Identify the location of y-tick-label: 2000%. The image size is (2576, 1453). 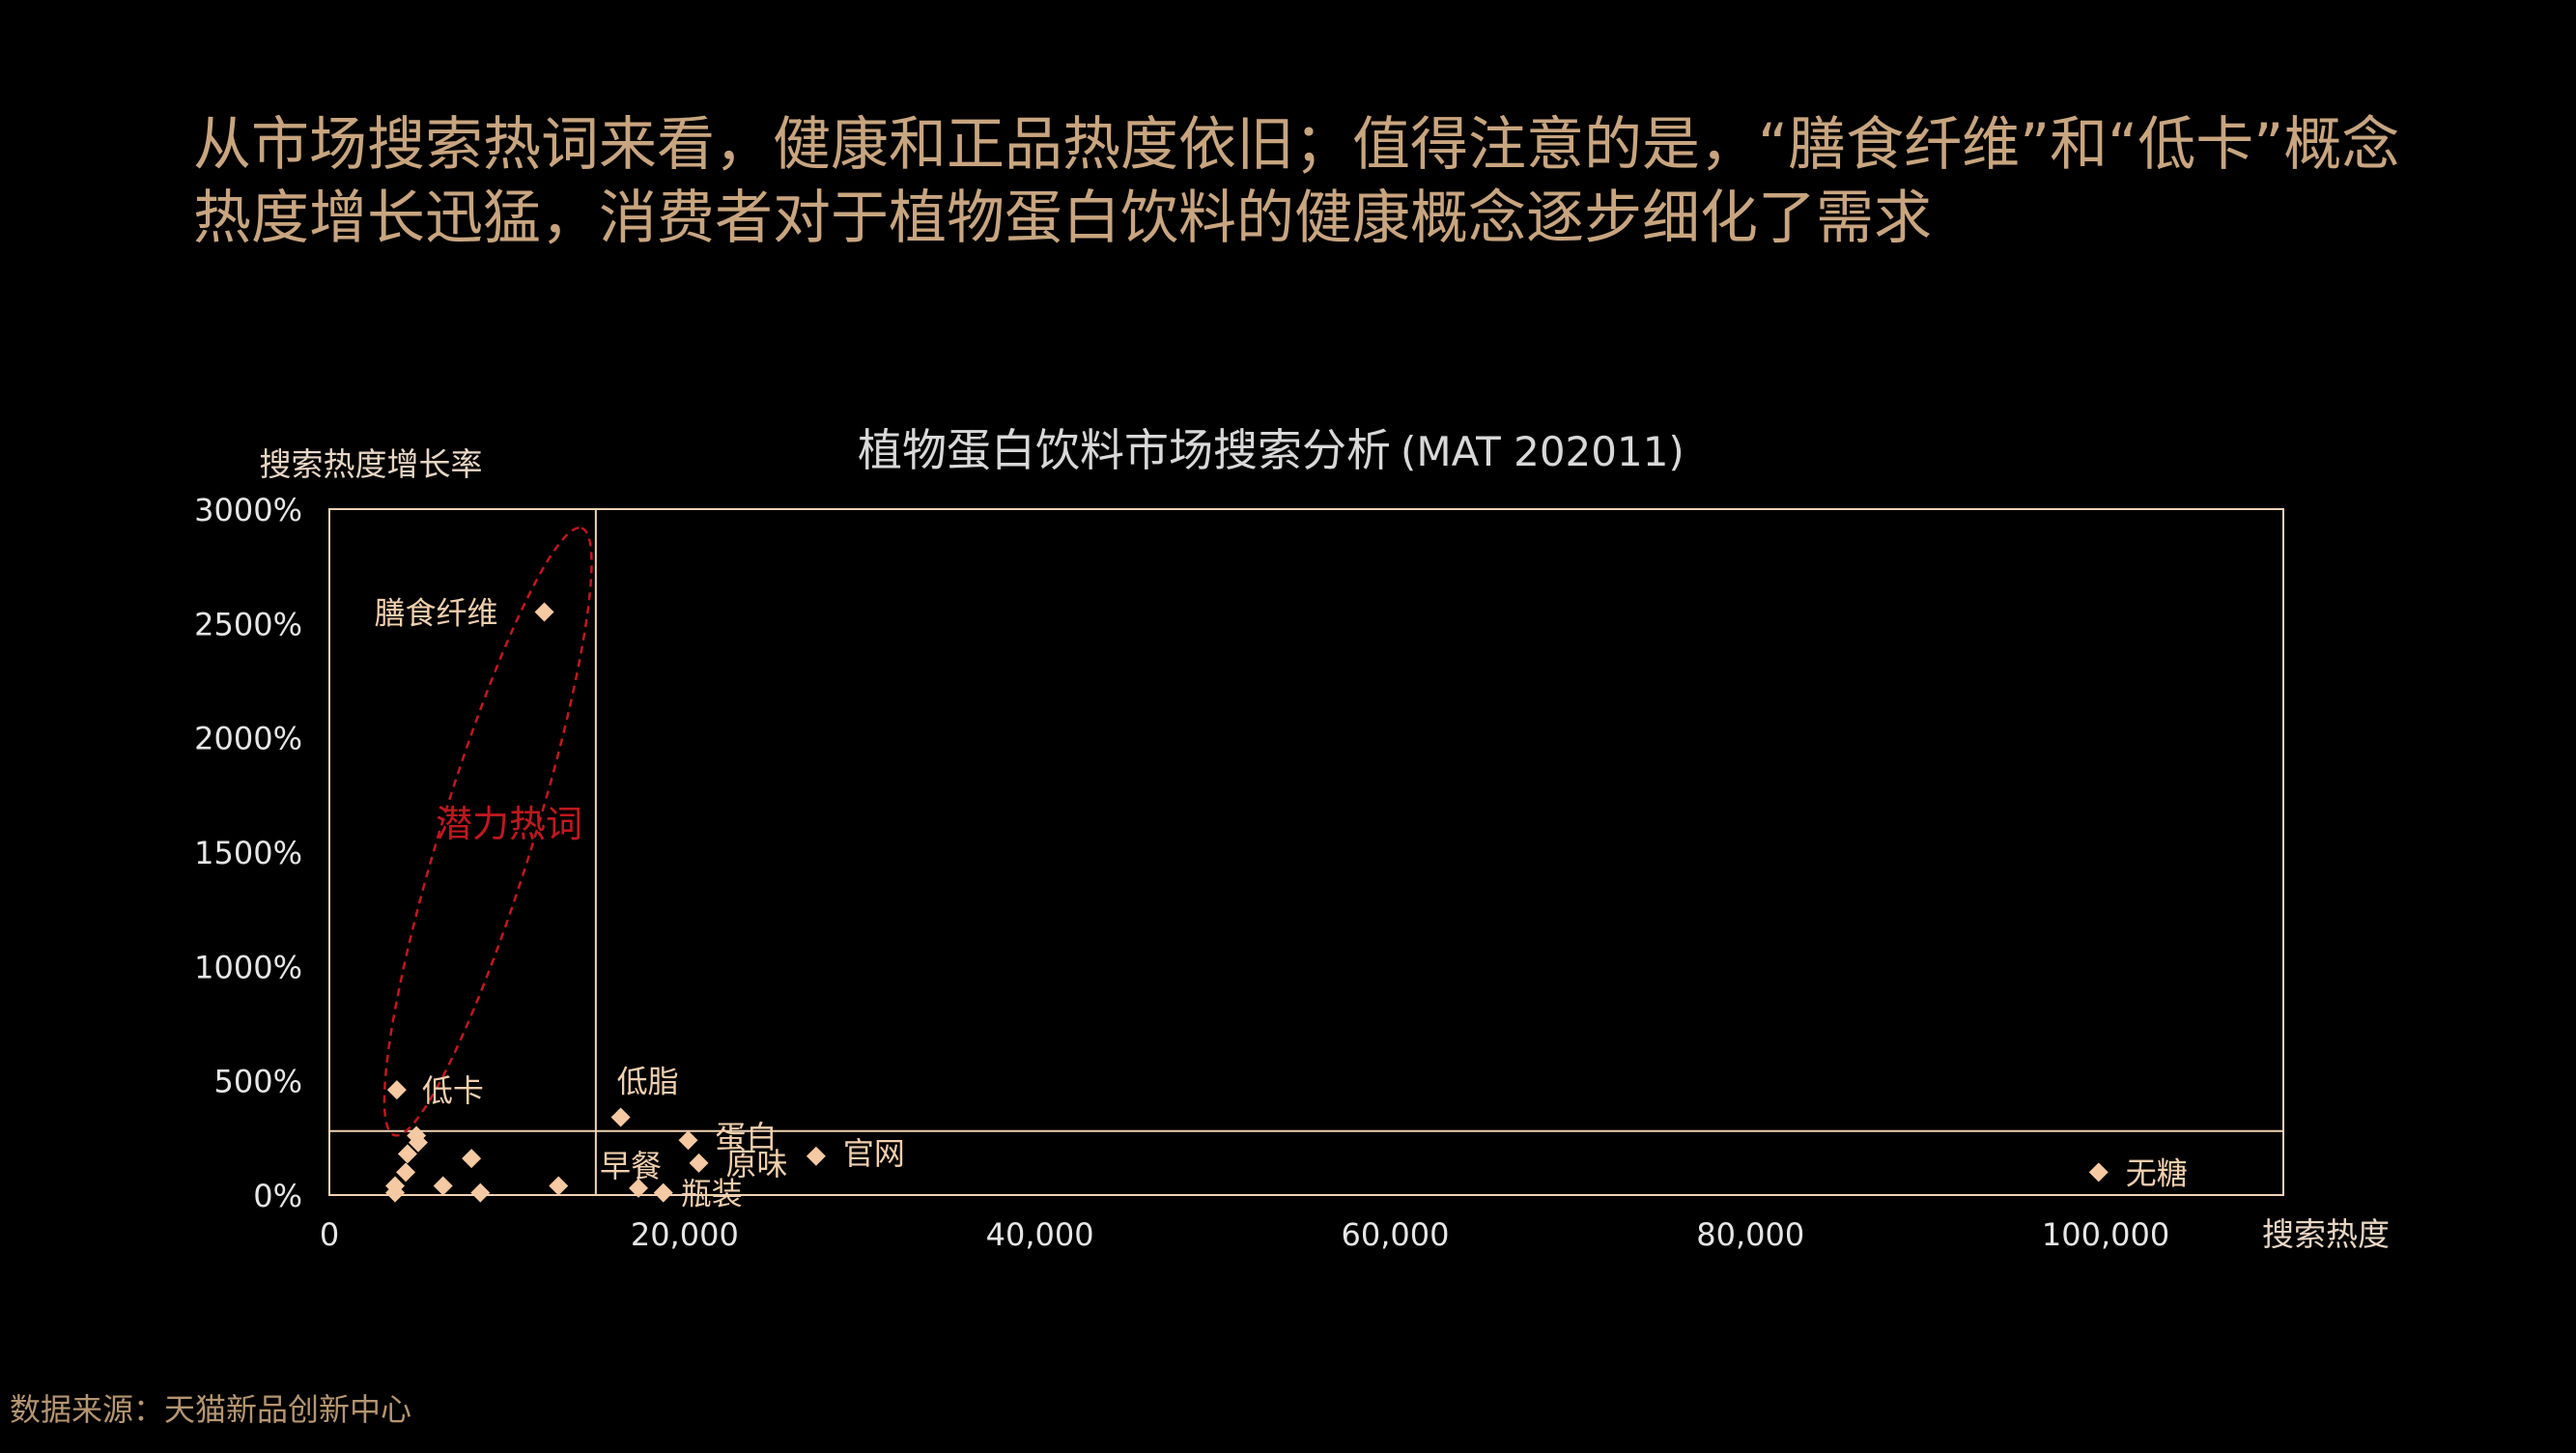
(248, 739).